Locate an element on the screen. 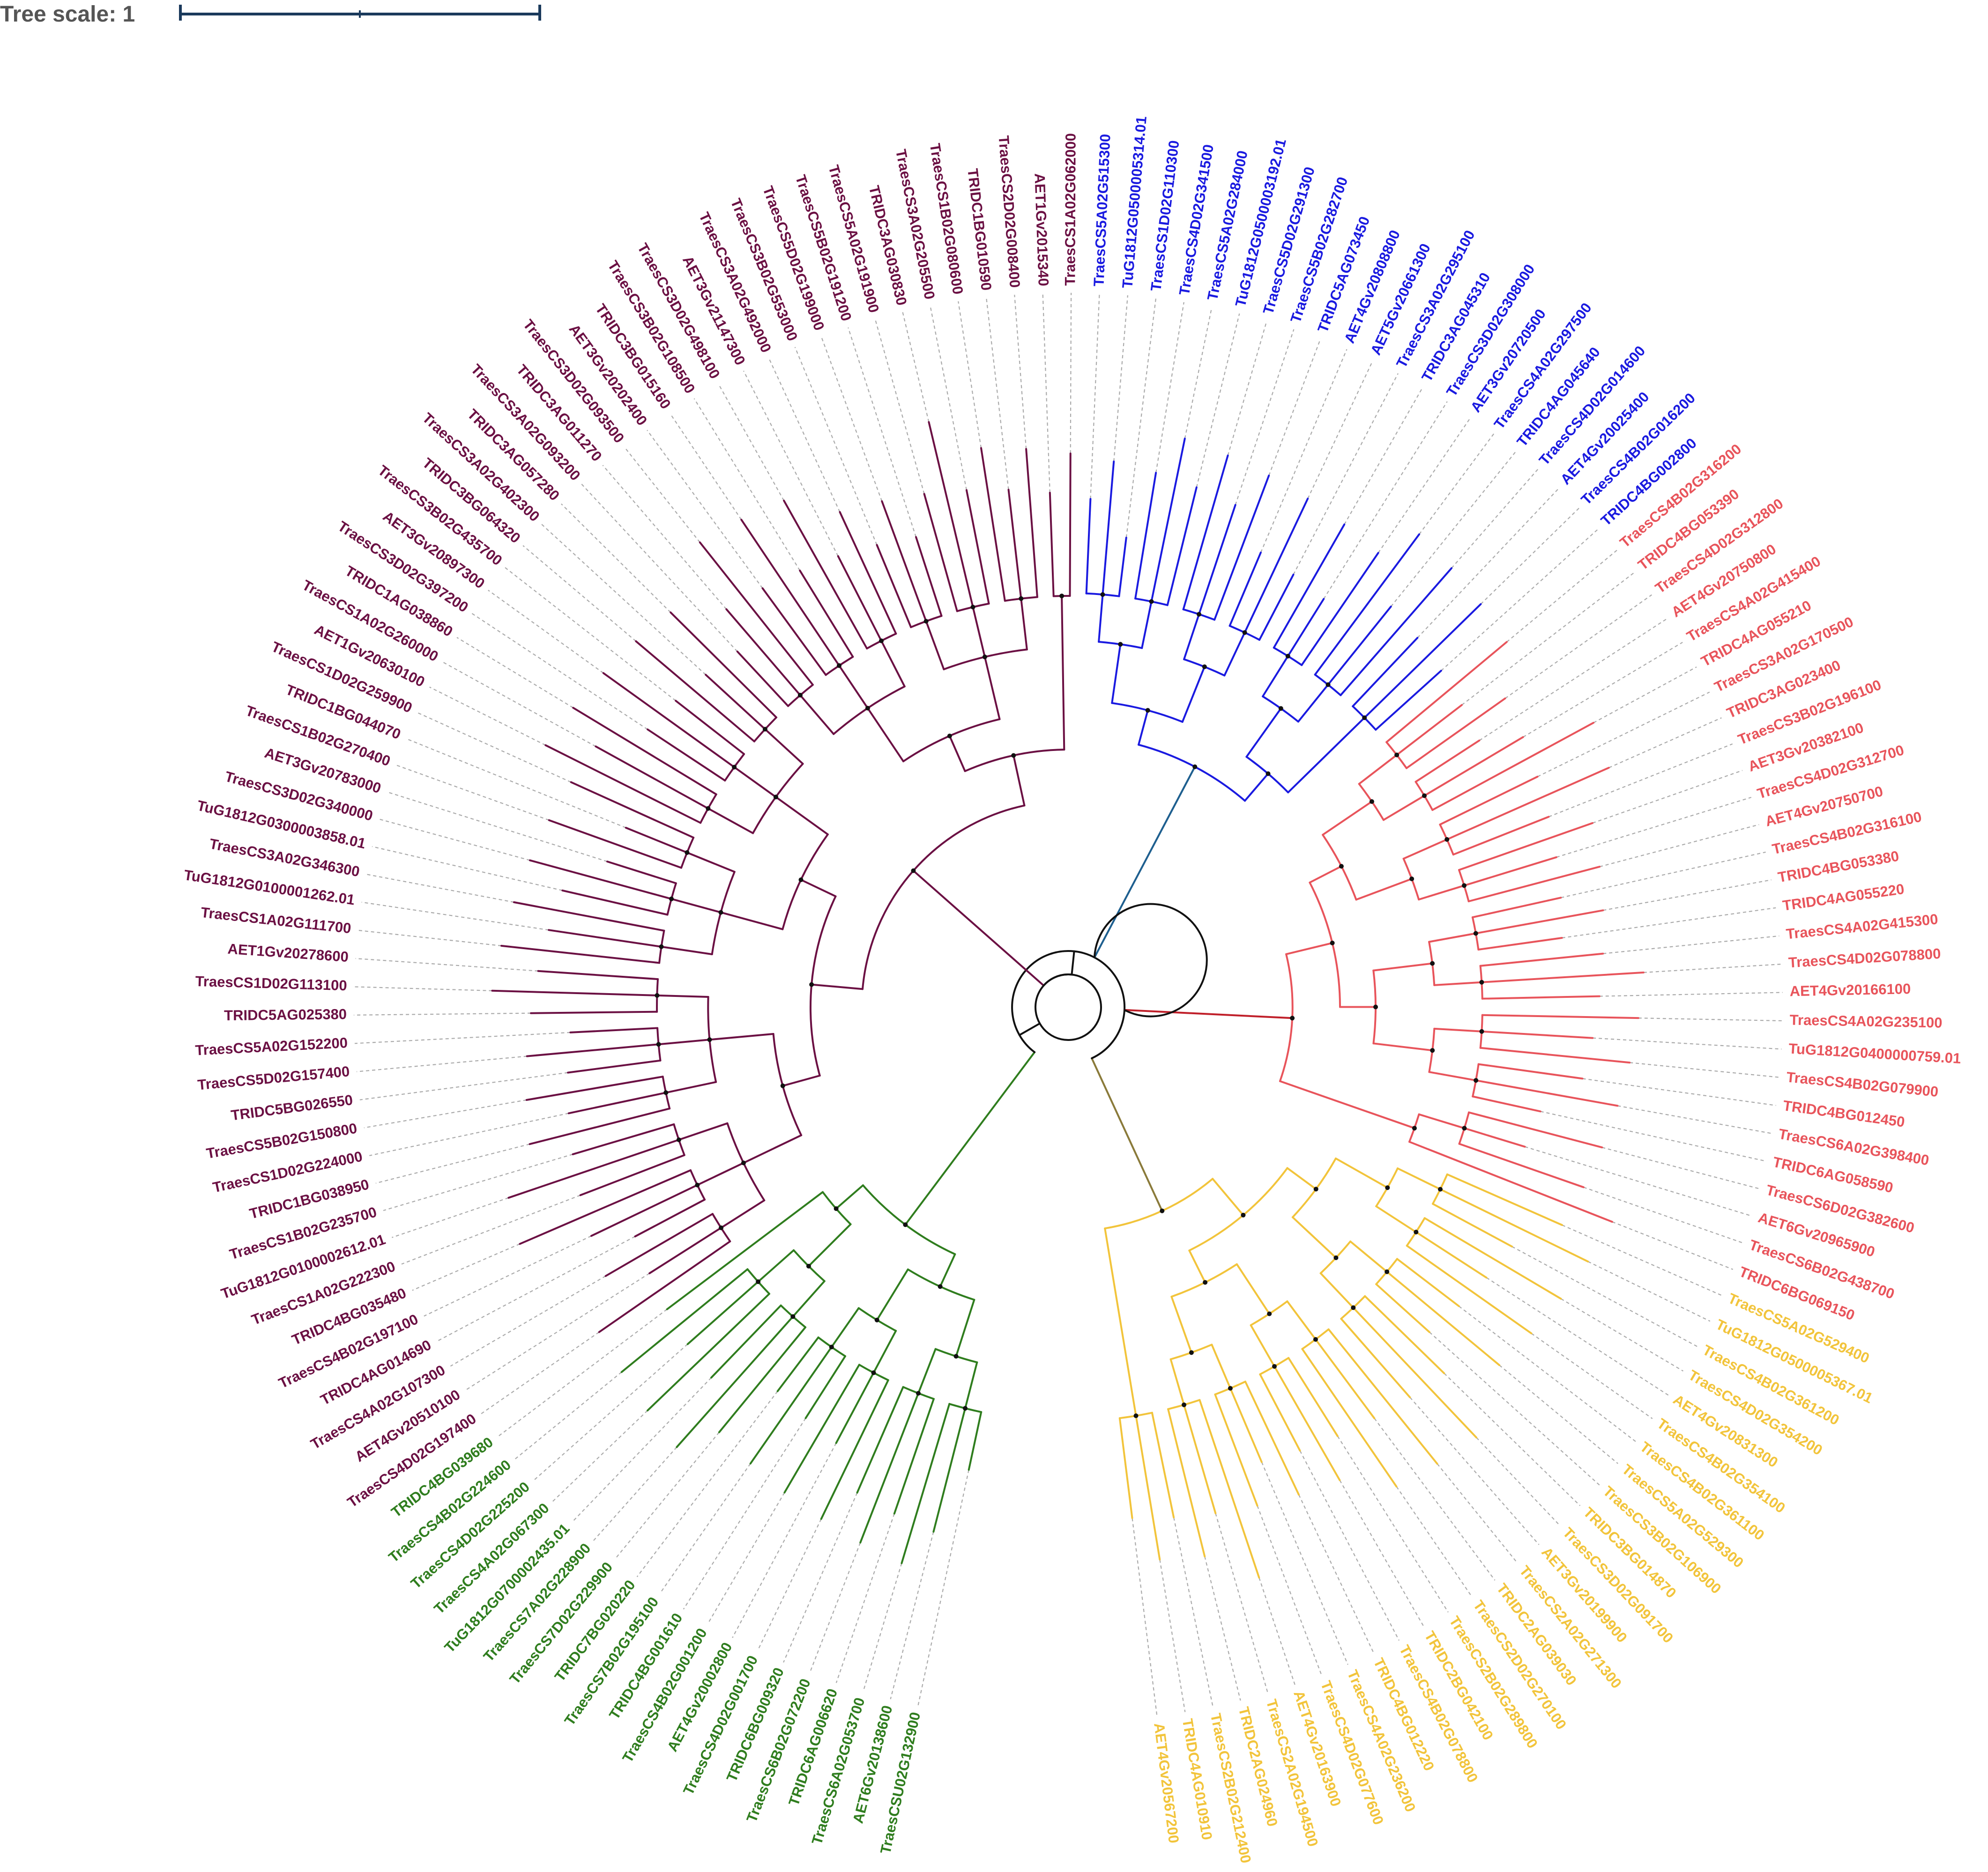  leaf-label: TRIDC5AG025380 is located at coordinates (285, 1015).